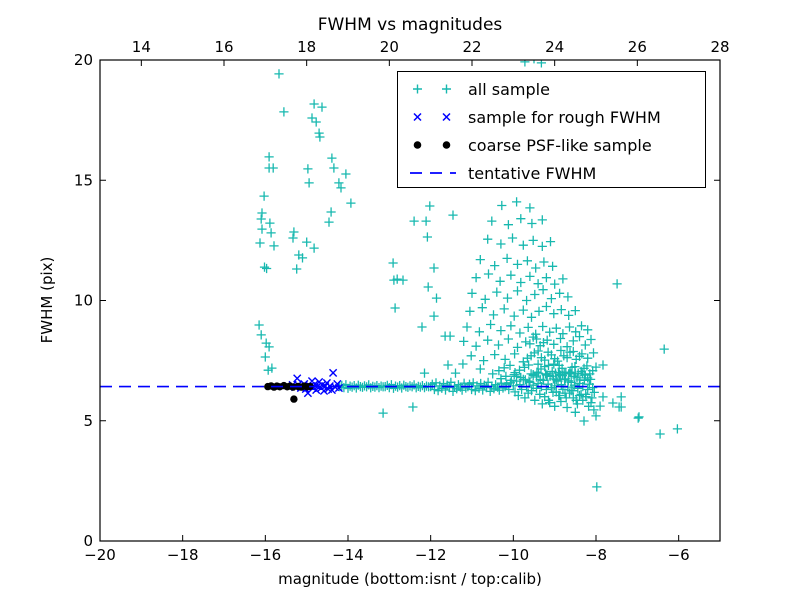 This screenshot has height=600, width=800. Describe the element at coordinates (554, 47) in the screenshot. I see `x-top-tick-label: 24` at that location.